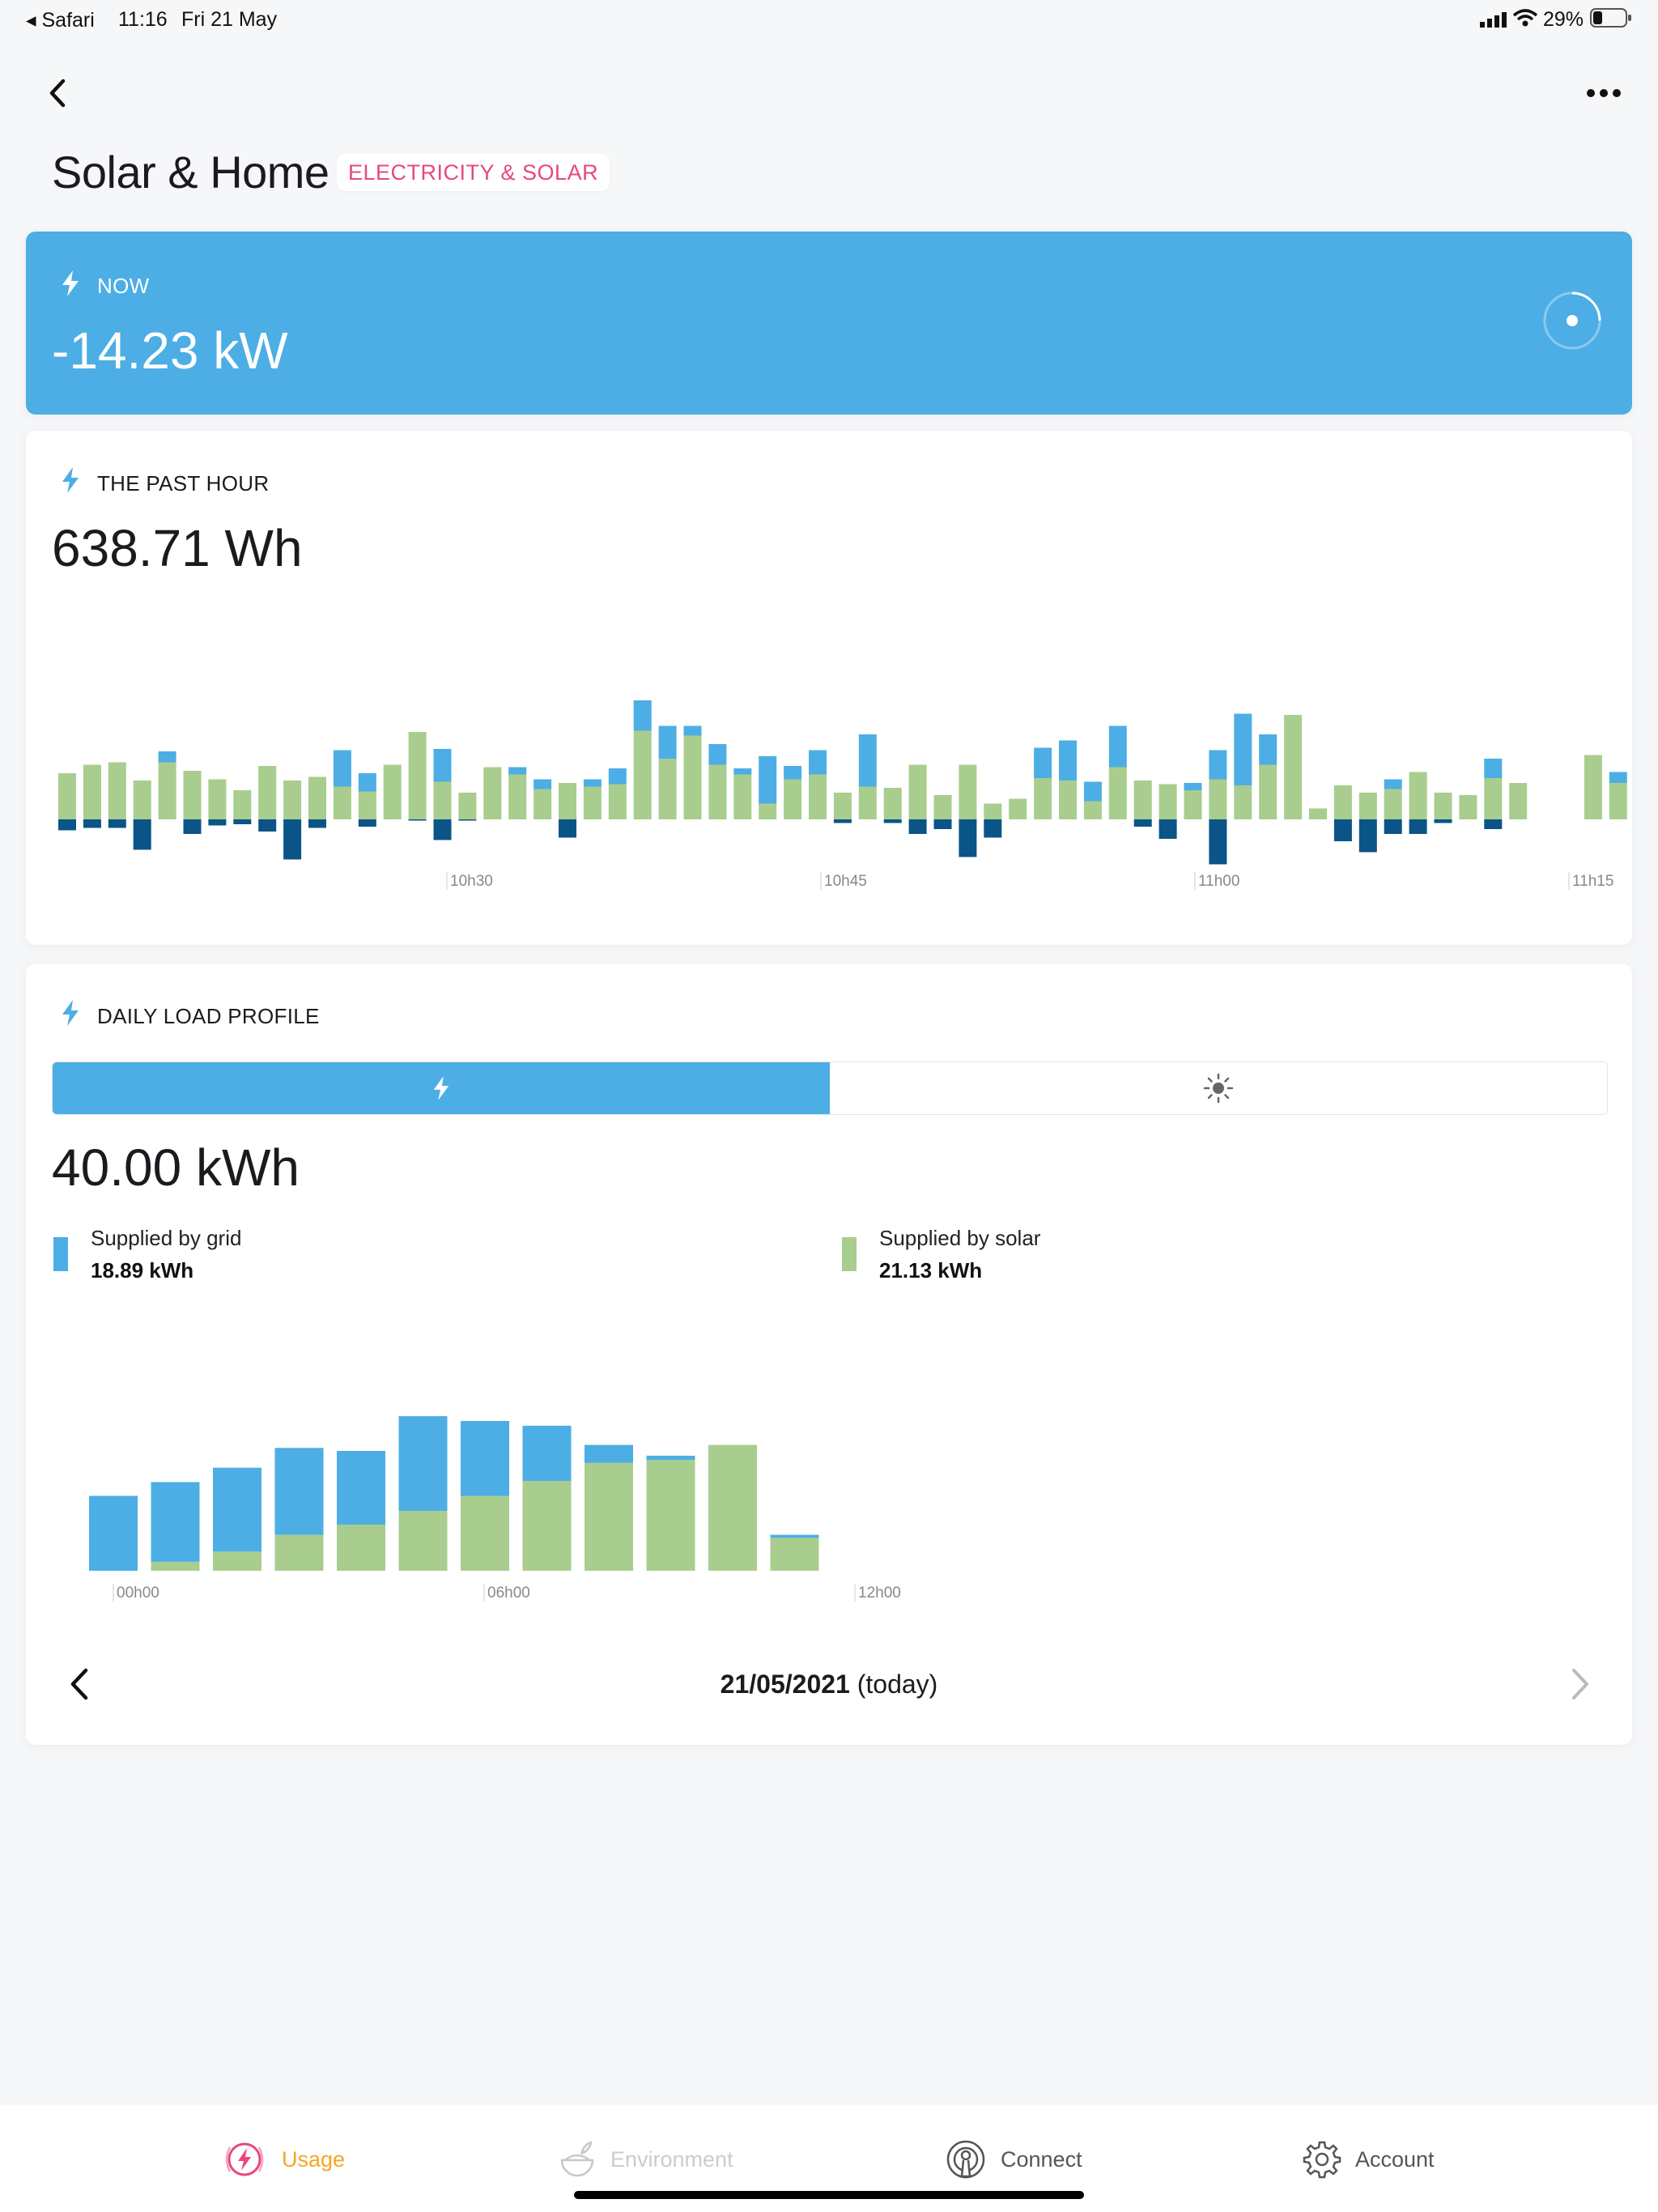 This screenshot has width=1658, height=2212. I want to click on live-refresh-indicator-icon, so click(1572, 320).